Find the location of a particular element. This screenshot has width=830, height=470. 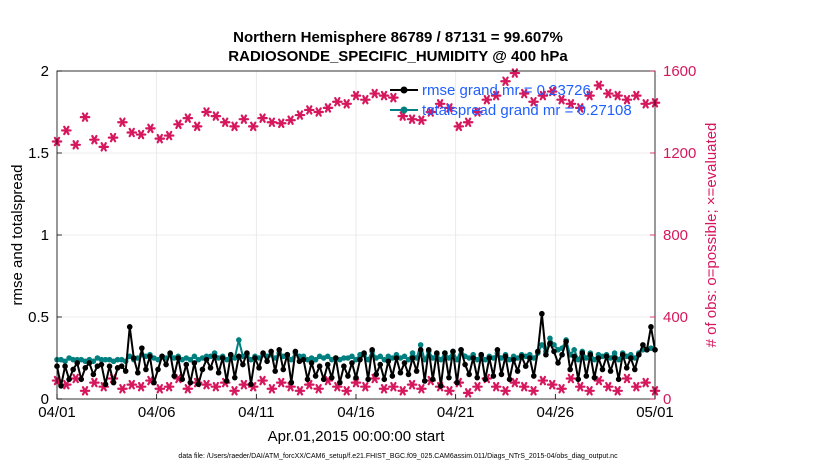

series-layer is located at coordinates (356, 349).